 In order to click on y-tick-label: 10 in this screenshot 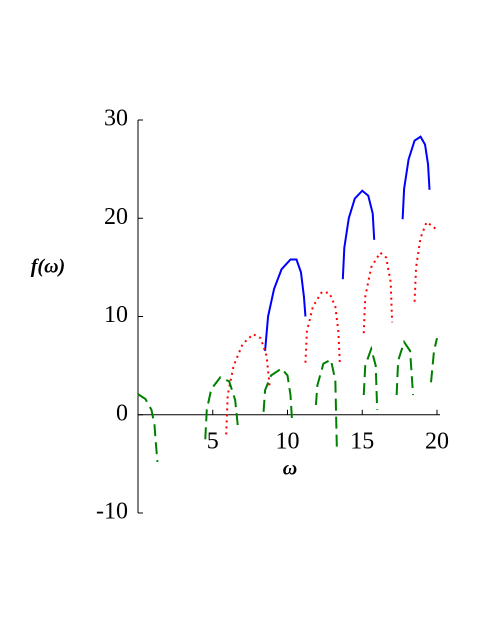, I will do `click(116, 315)`.